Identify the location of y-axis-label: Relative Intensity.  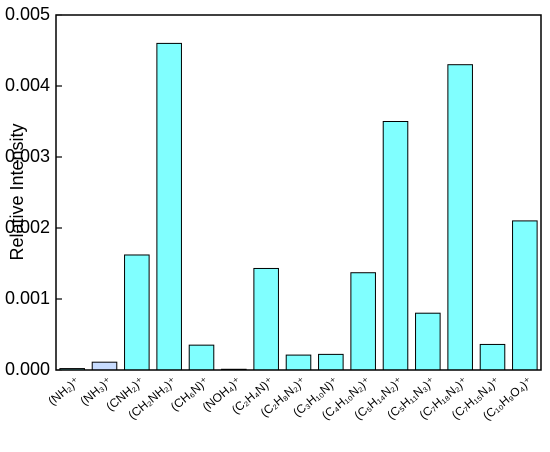
(17, 191).